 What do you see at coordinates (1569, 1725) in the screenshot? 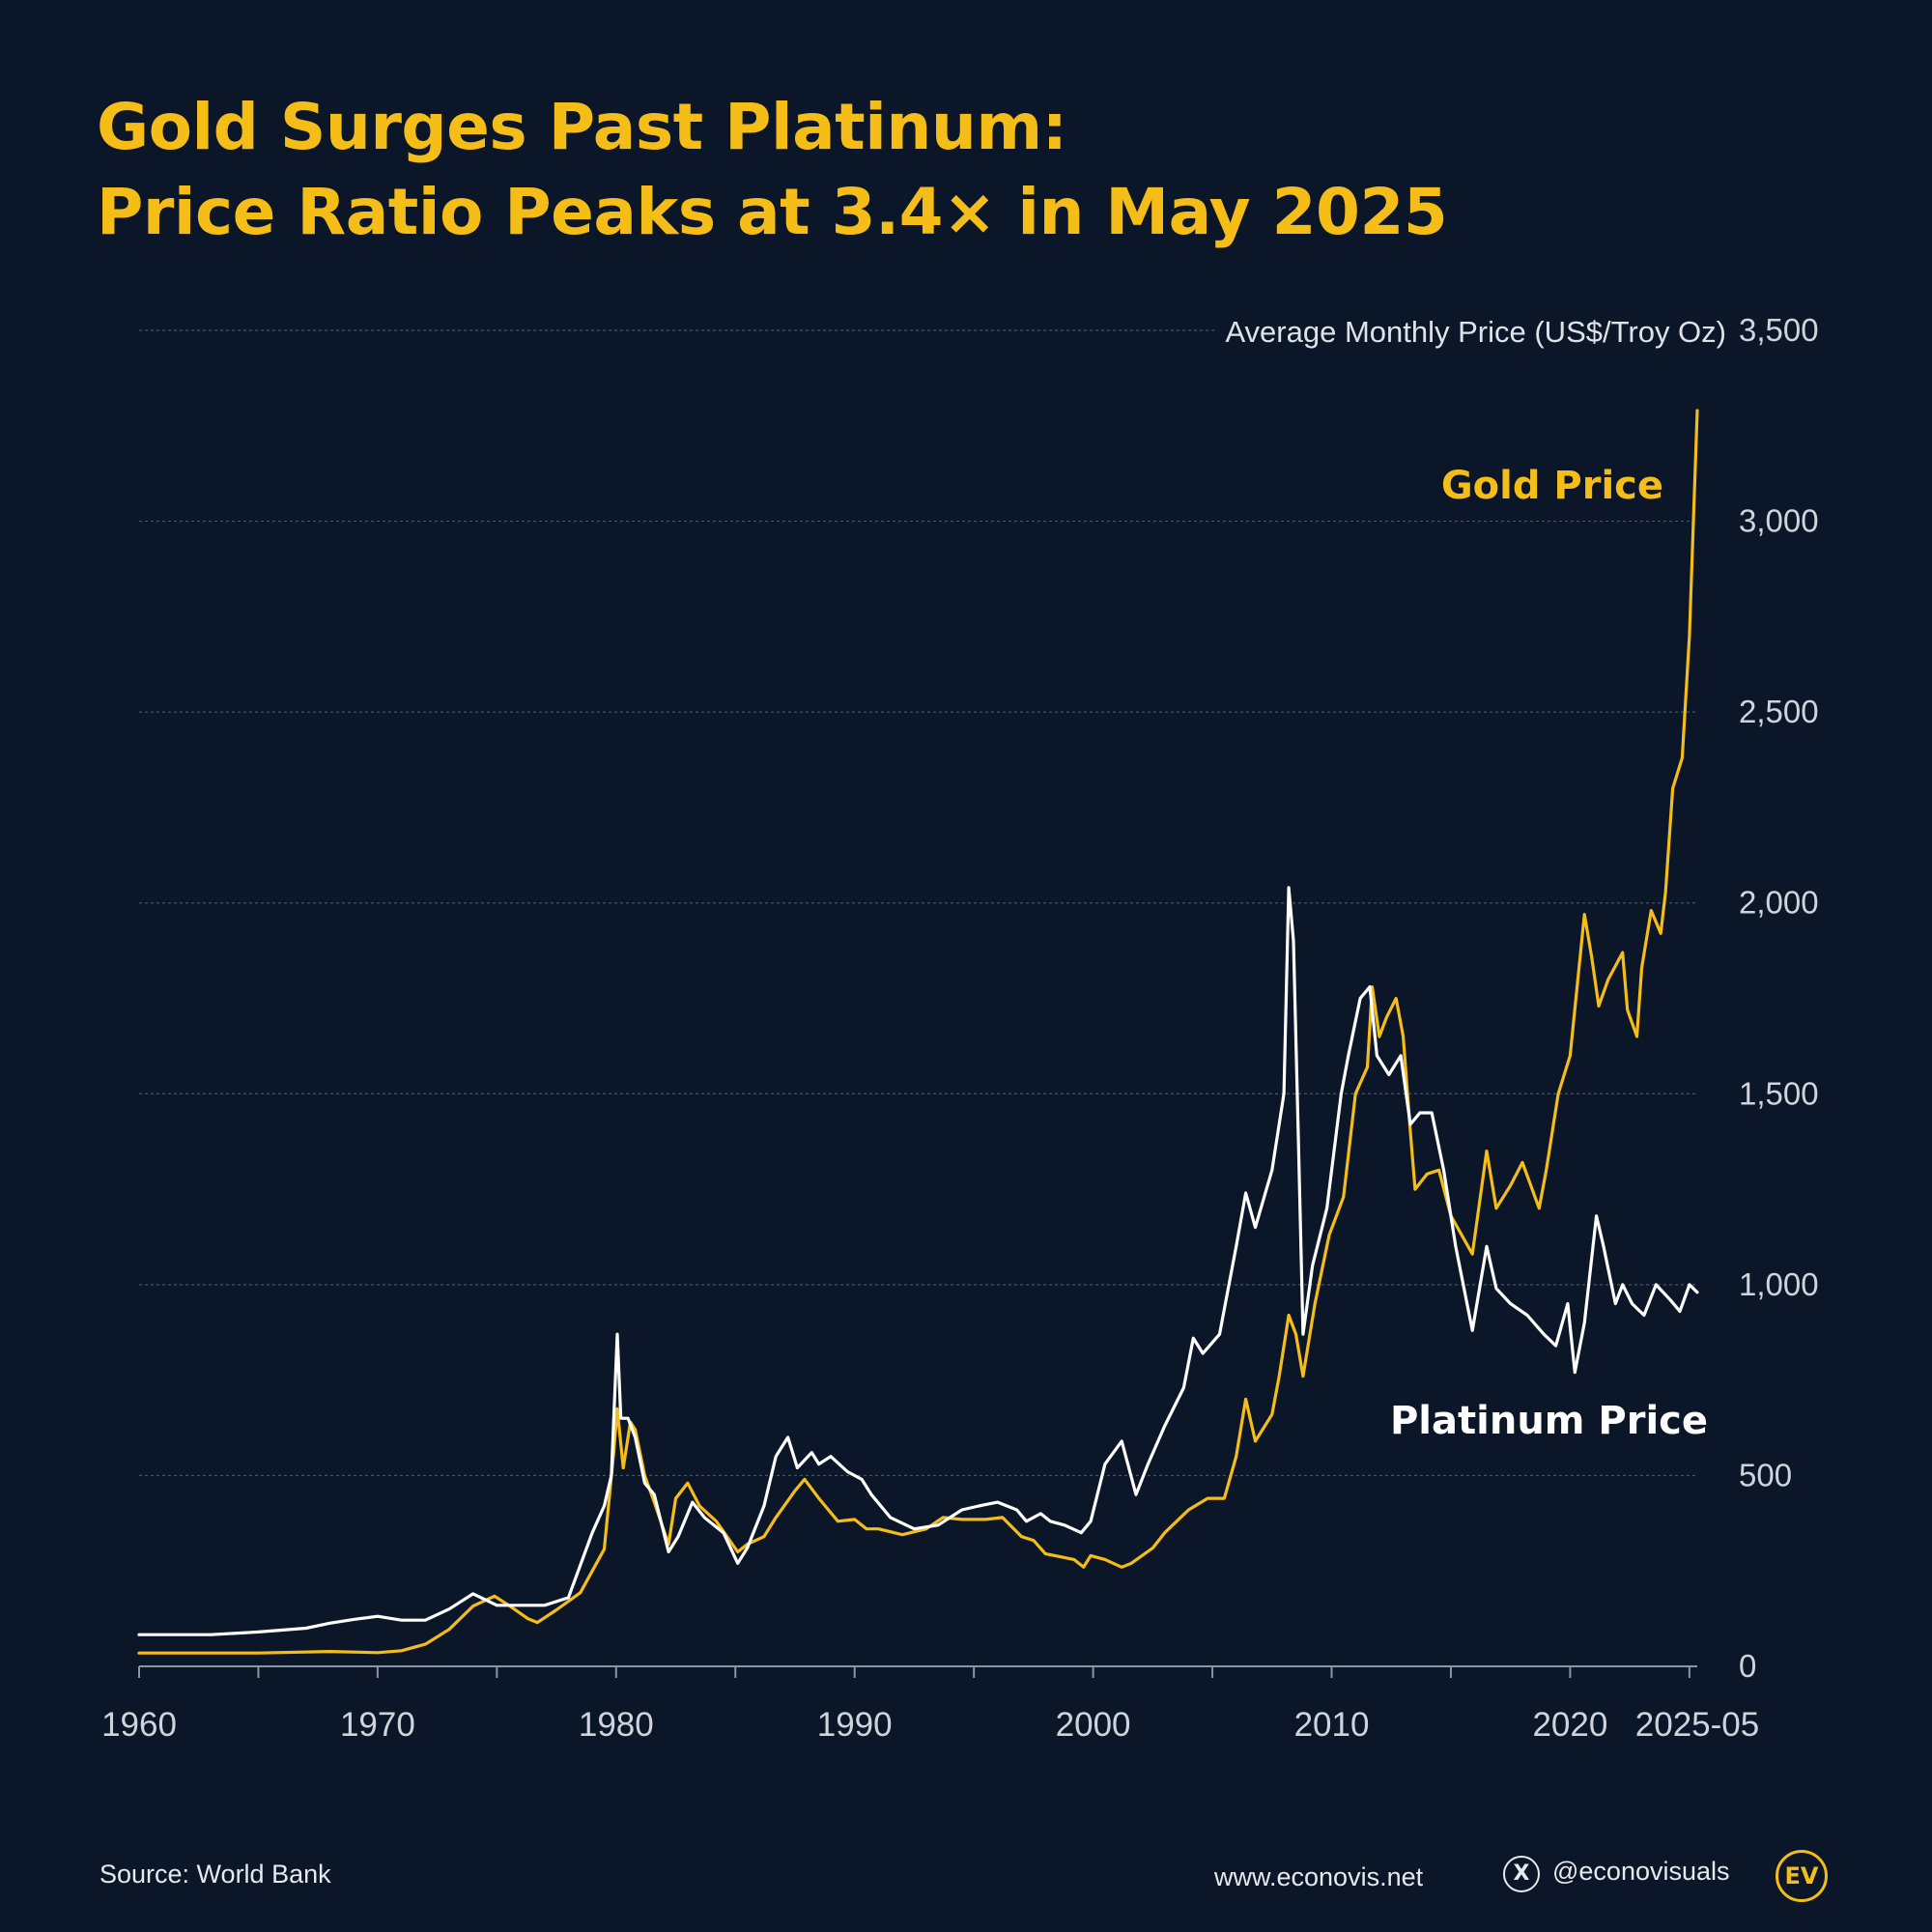
I see `x-tick-label: 2020` at bounding box center [1569, 1725].